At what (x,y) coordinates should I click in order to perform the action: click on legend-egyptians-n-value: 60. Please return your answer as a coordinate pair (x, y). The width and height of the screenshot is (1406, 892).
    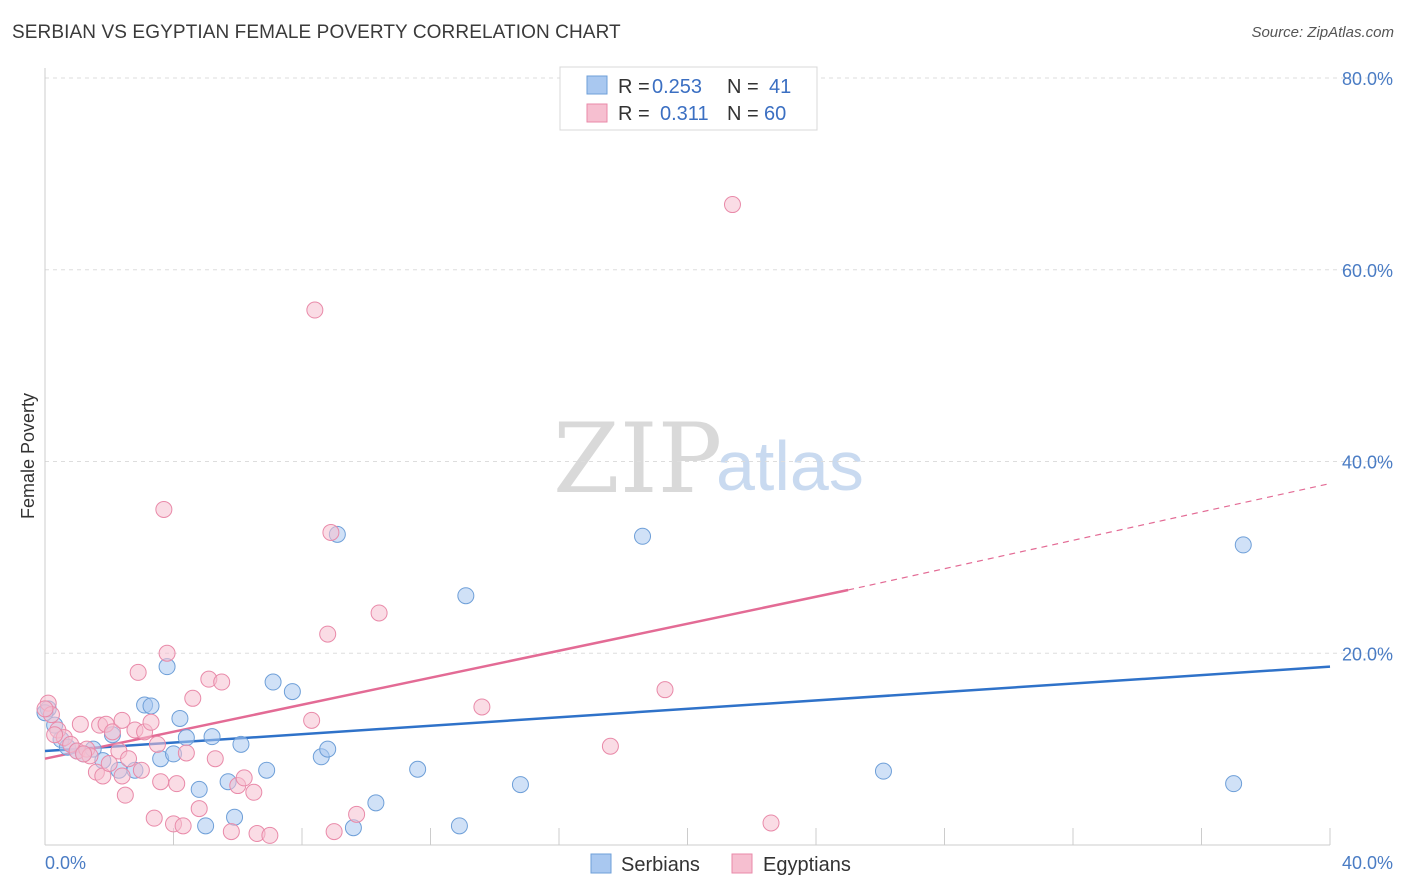
    Looking at the image, I should click on (775, 114).